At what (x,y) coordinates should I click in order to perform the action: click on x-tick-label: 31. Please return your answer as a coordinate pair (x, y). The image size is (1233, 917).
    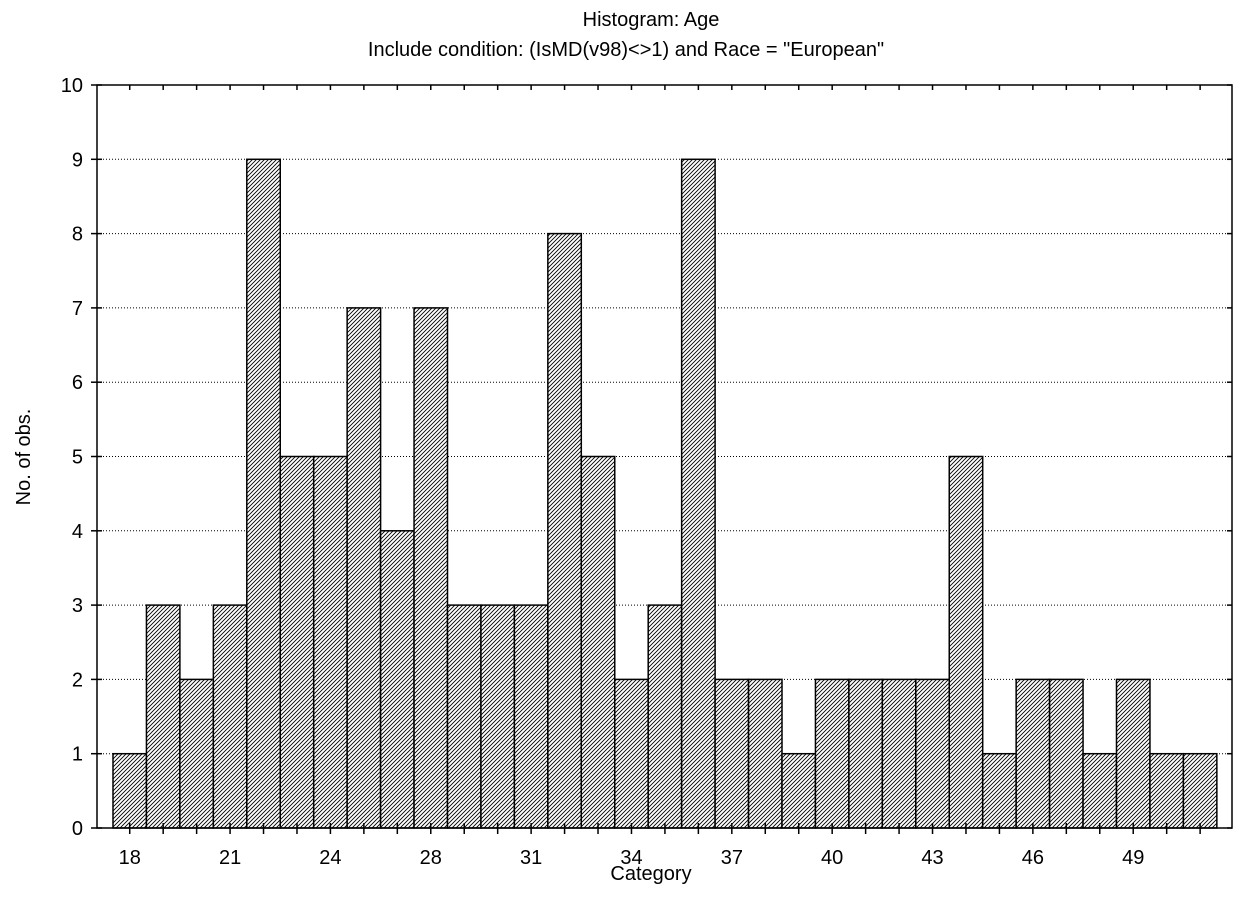
    Looking at the image, I should click on (531, 858).